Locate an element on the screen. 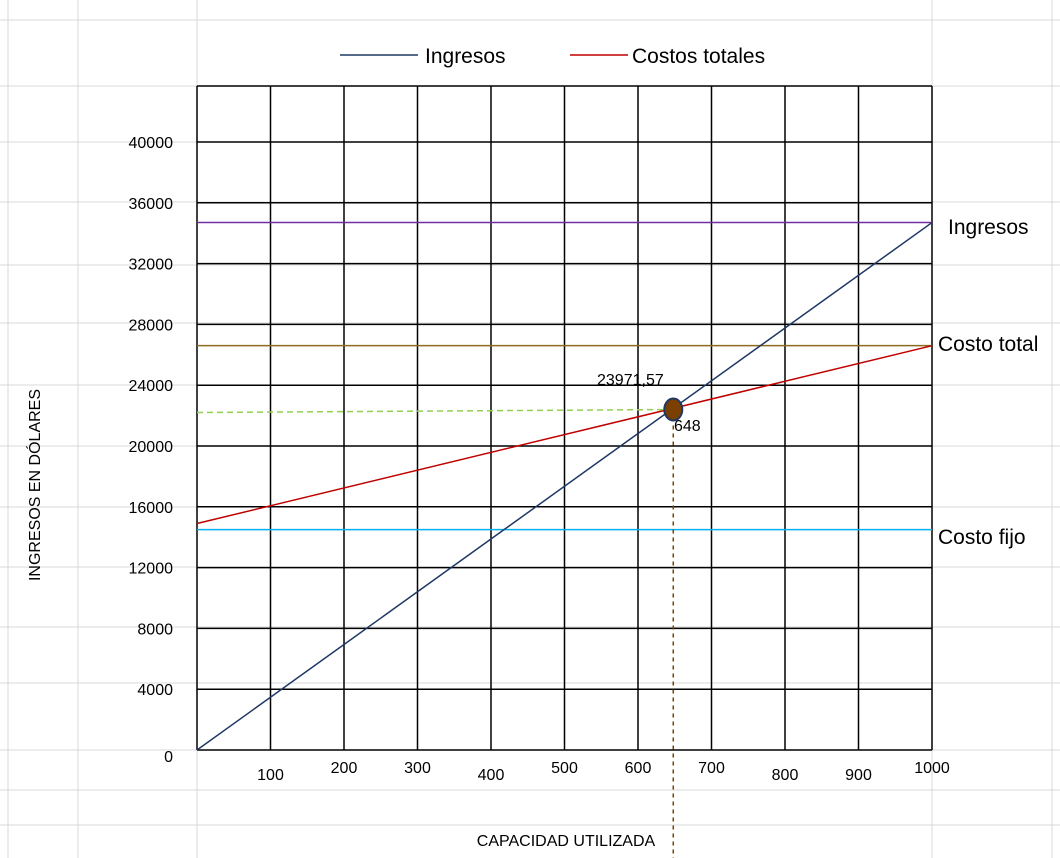 The width and height of the screenshot is (1060, 858). x-tick-label: 600 is located at coordinates (638, 768).